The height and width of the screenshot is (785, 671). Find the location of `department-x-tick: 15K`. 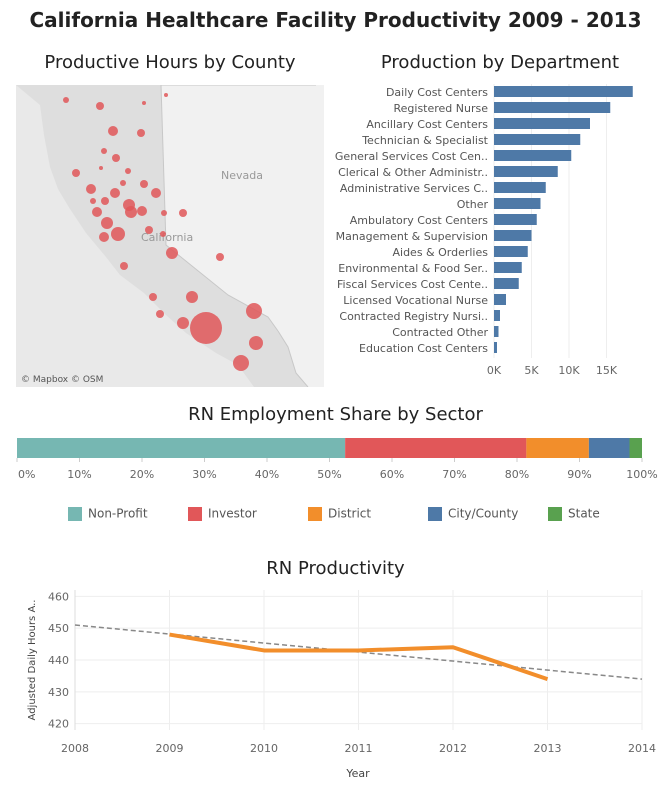

department-x-tick: 15K is located at coordinates (607, 370).